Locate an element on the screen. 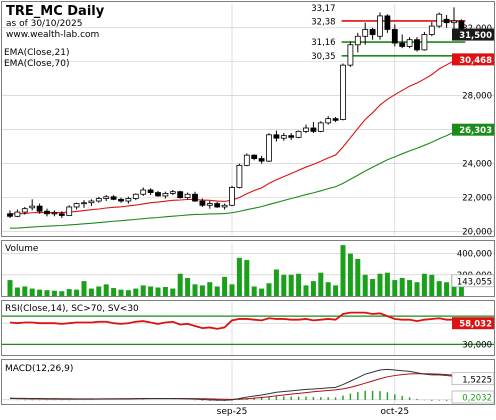 This screenshot has width=496, height=420. macd-title: MACD(12,26,9) is located at coordinates (39, 369).